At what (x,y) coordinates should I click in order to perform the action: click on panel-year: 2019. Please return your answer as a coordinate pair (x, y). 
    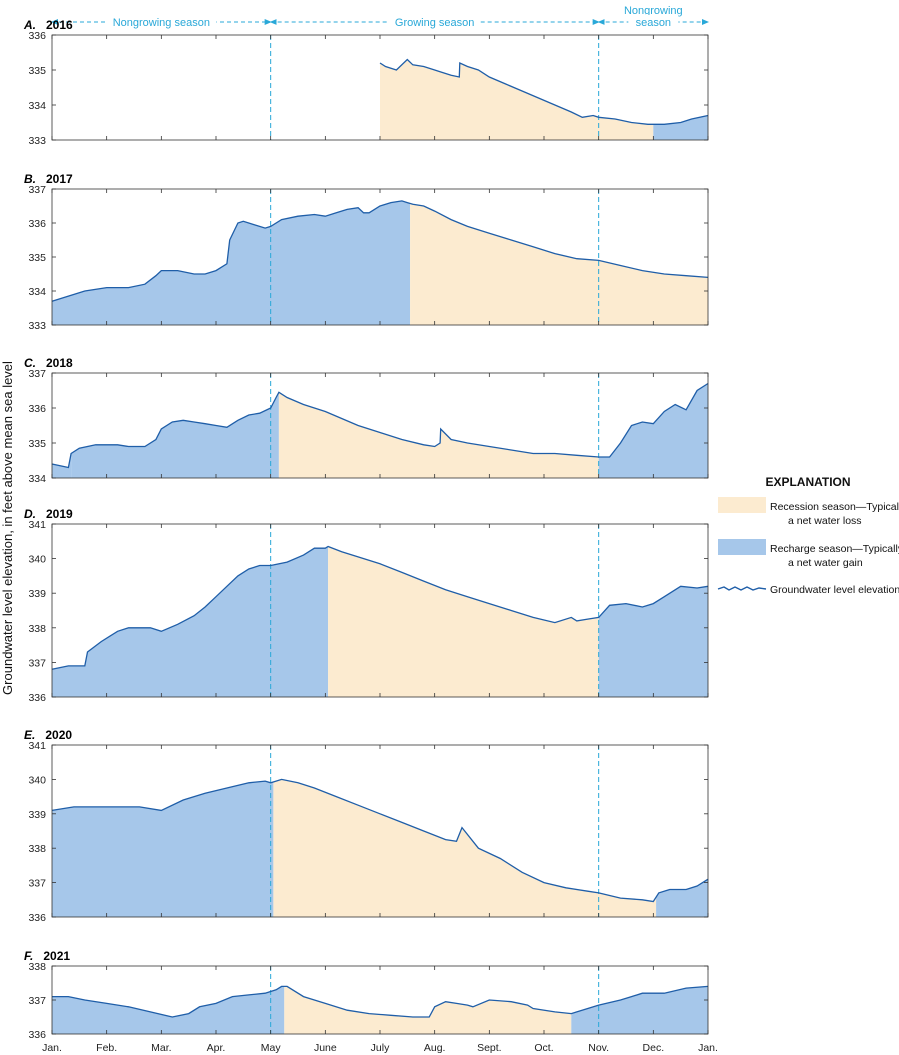
    Looking at the image, I should click on (59, 514).